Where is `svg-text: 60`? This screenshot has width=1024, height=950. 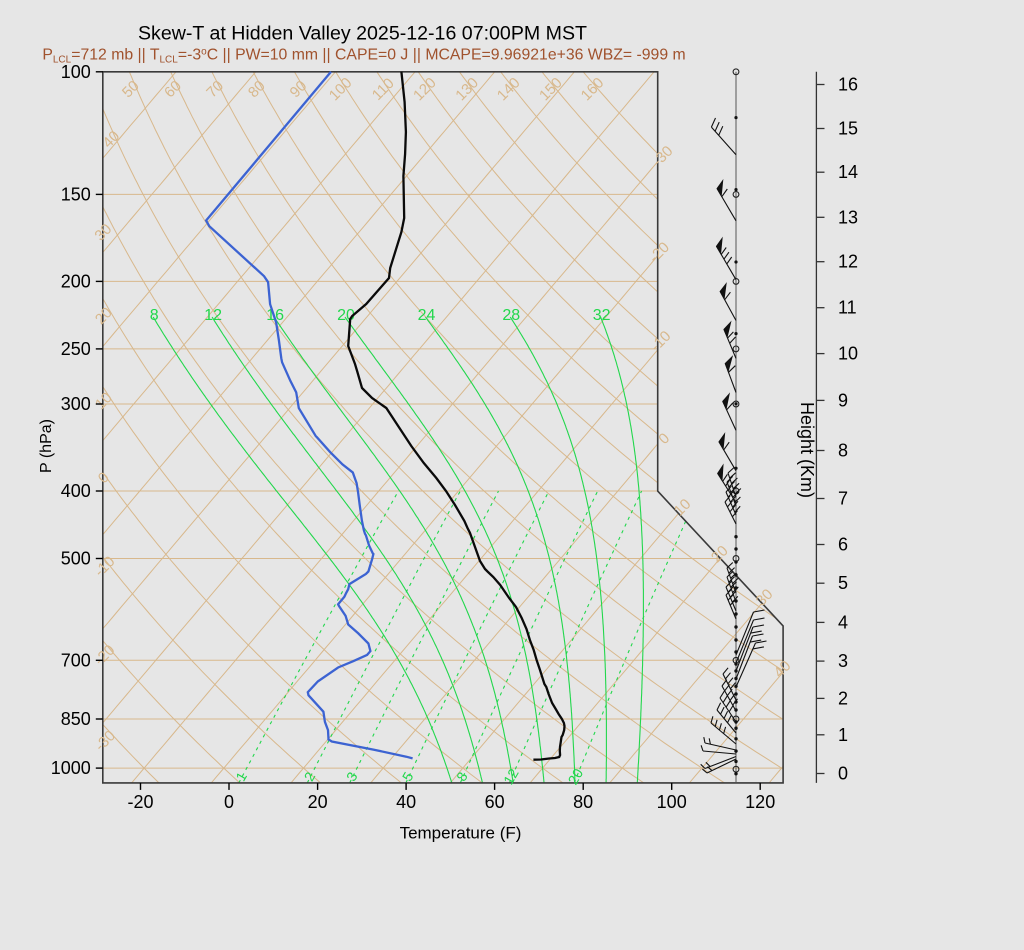 svg-text: 60 is located at coordinates (495, 802).